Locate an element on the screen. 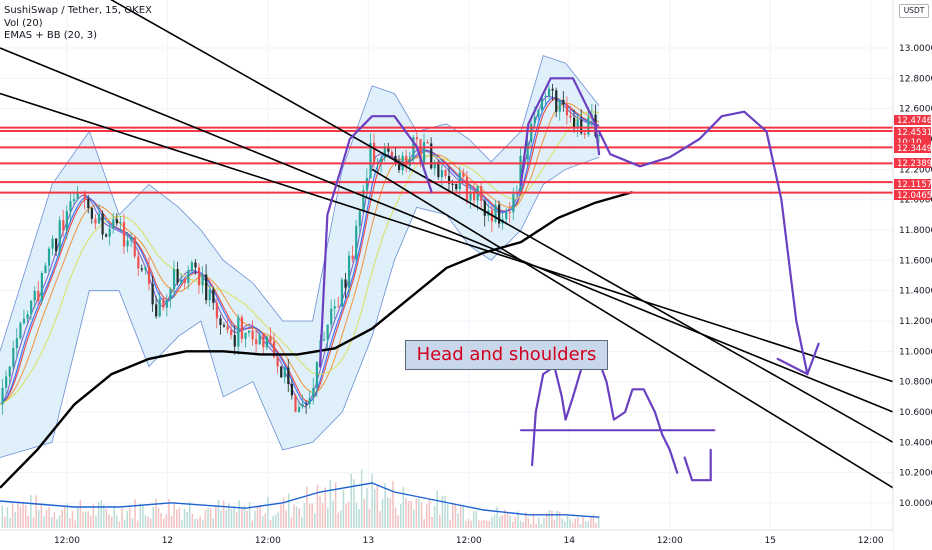 The image size is (932, 550). symbol-title: SushiSwap / Tether, 15, OKEX is located at coordinates (78, 10).